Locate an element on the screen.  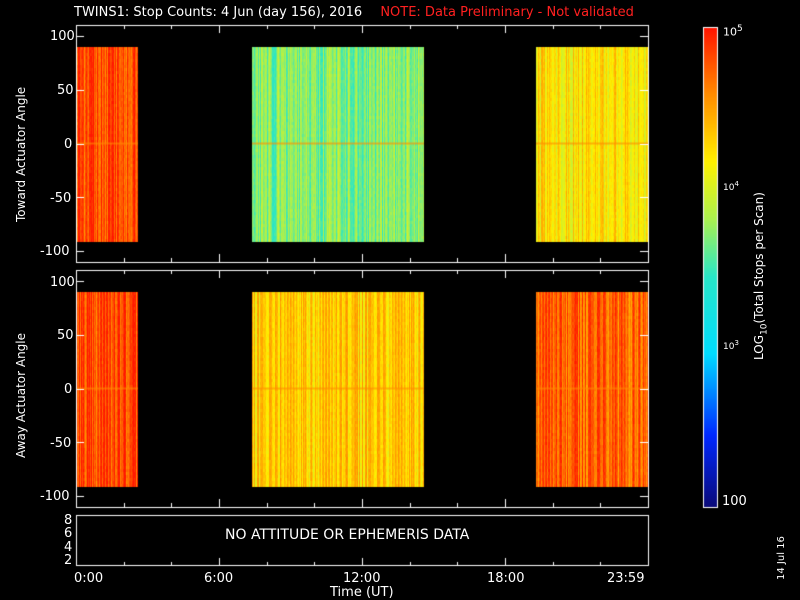
xtick: 6:00 is located at coordinates (219, 578).